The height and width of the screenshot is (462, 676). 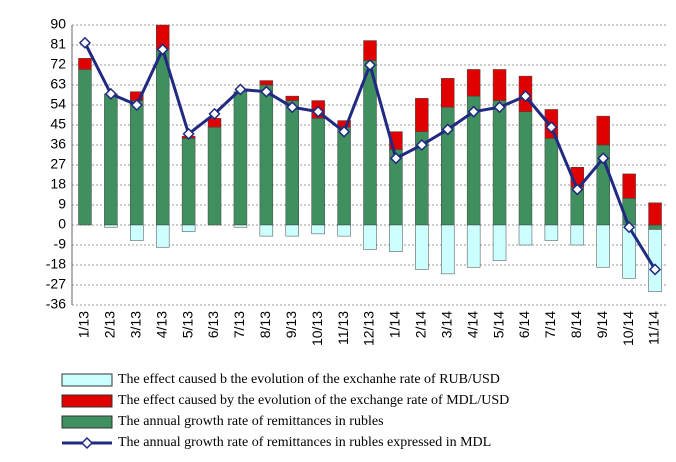 What do you see at coordinates (58, 64) in the screenshot?
I see `y-tick-label: 72` at bounding box center [58, 64].